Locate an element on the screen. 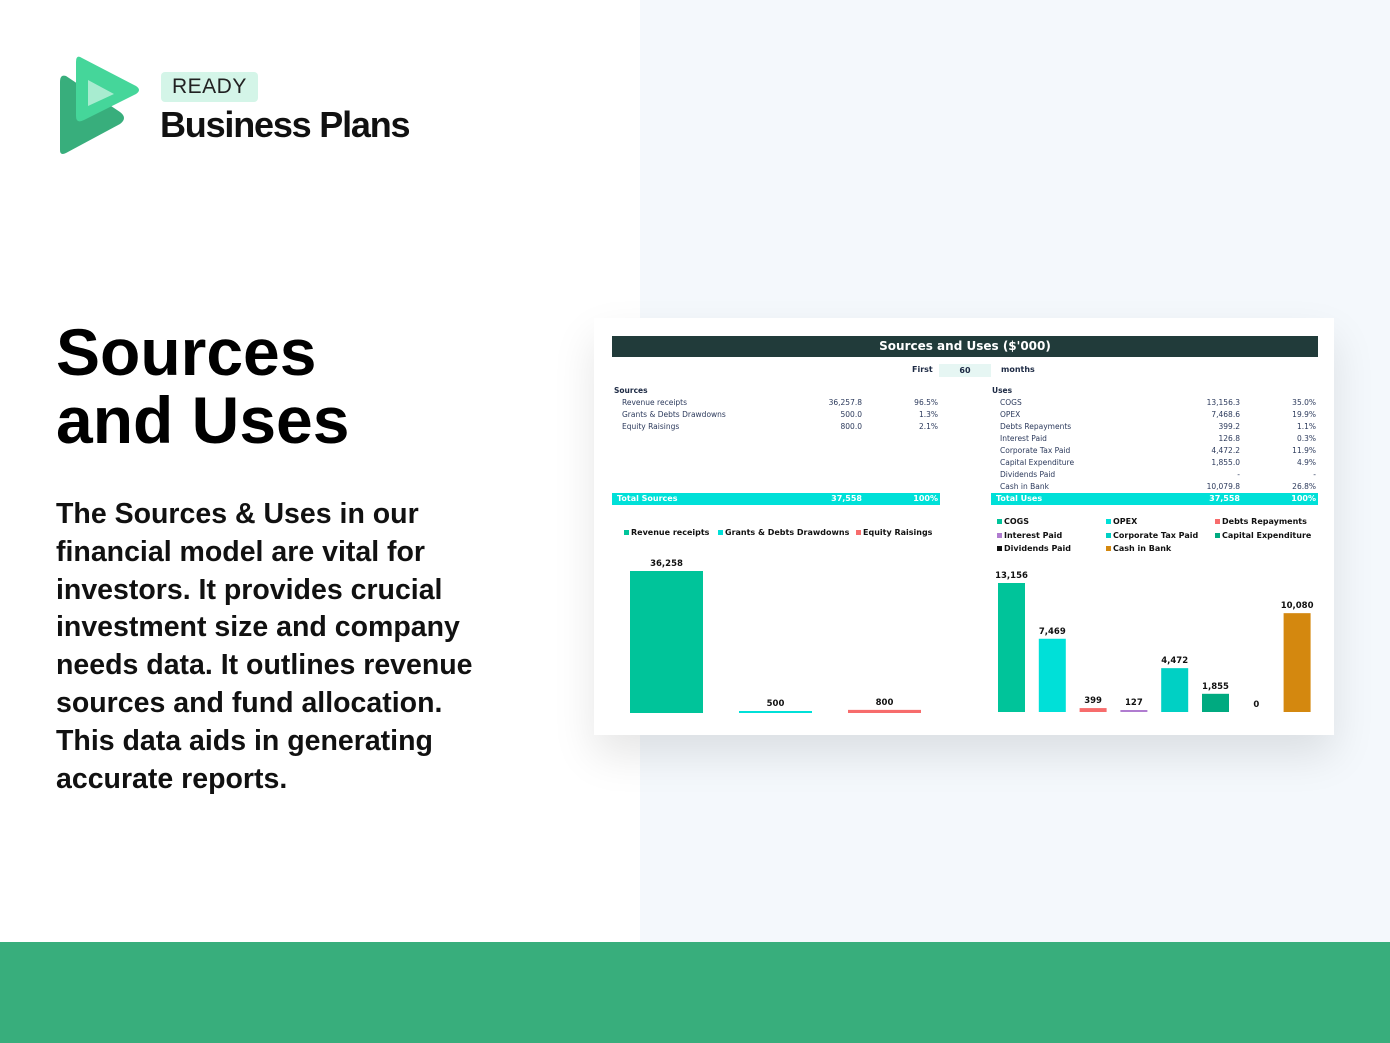 The image size is (1390, 1043). row-label: Equity Raisings is located at coordinates (651, 426).